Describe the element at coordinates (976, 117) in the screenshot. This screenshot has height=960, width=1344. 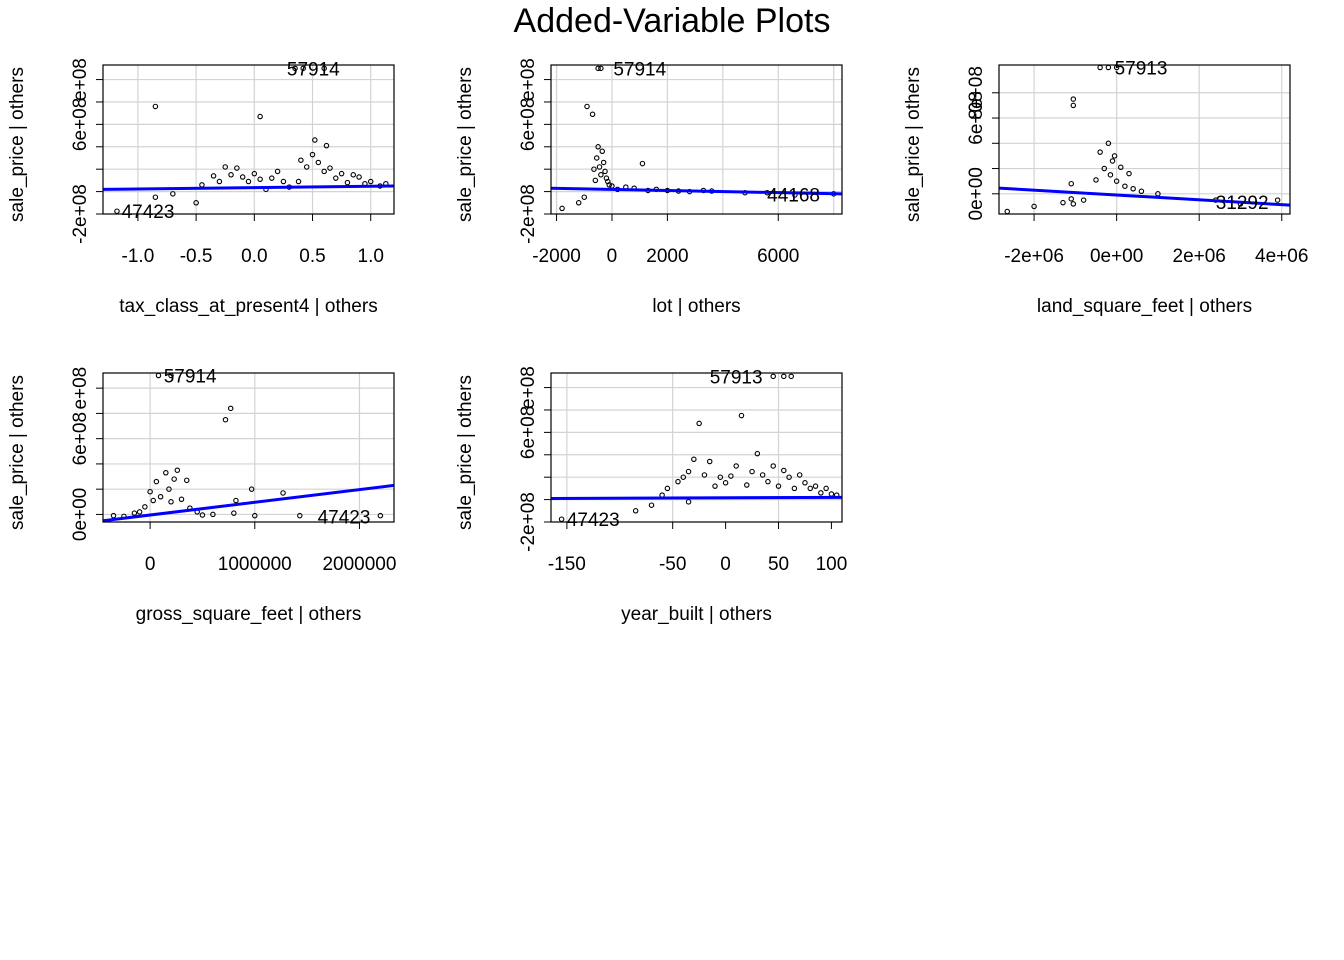
I see `y-tick-label: 6e+08` at that location.